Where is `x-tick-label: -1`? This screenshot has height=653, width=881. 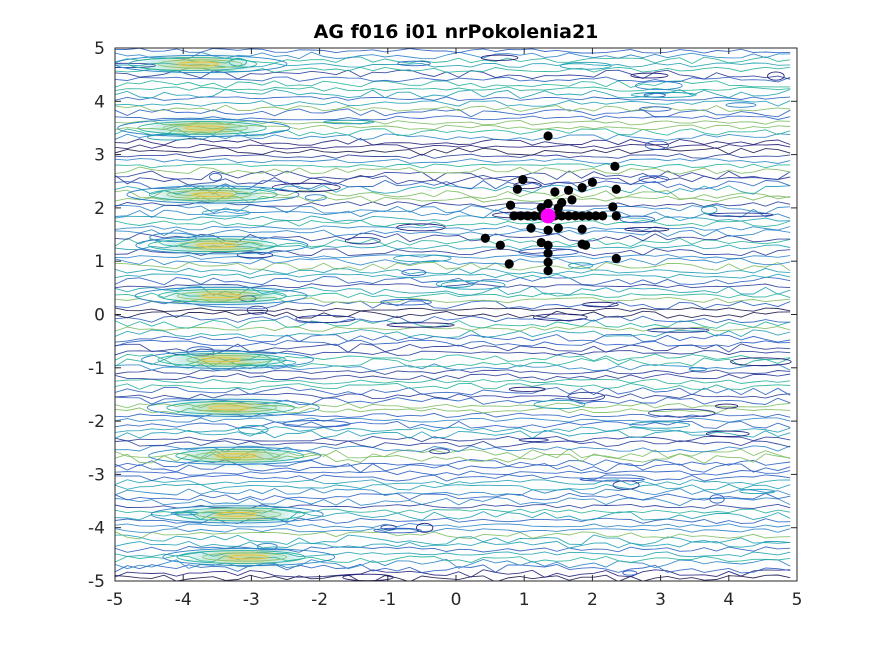 x-tick-label: -1 is located at coordinates (387, 600).